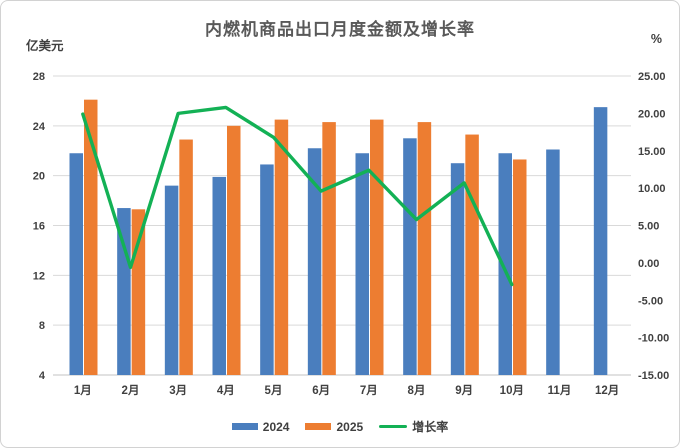 Image resolution: width=680 pixels, height=448 pixels. Describe the element at coordinates (318, 426) in the screenshot. I see `legend-swatch-2025` at that location.